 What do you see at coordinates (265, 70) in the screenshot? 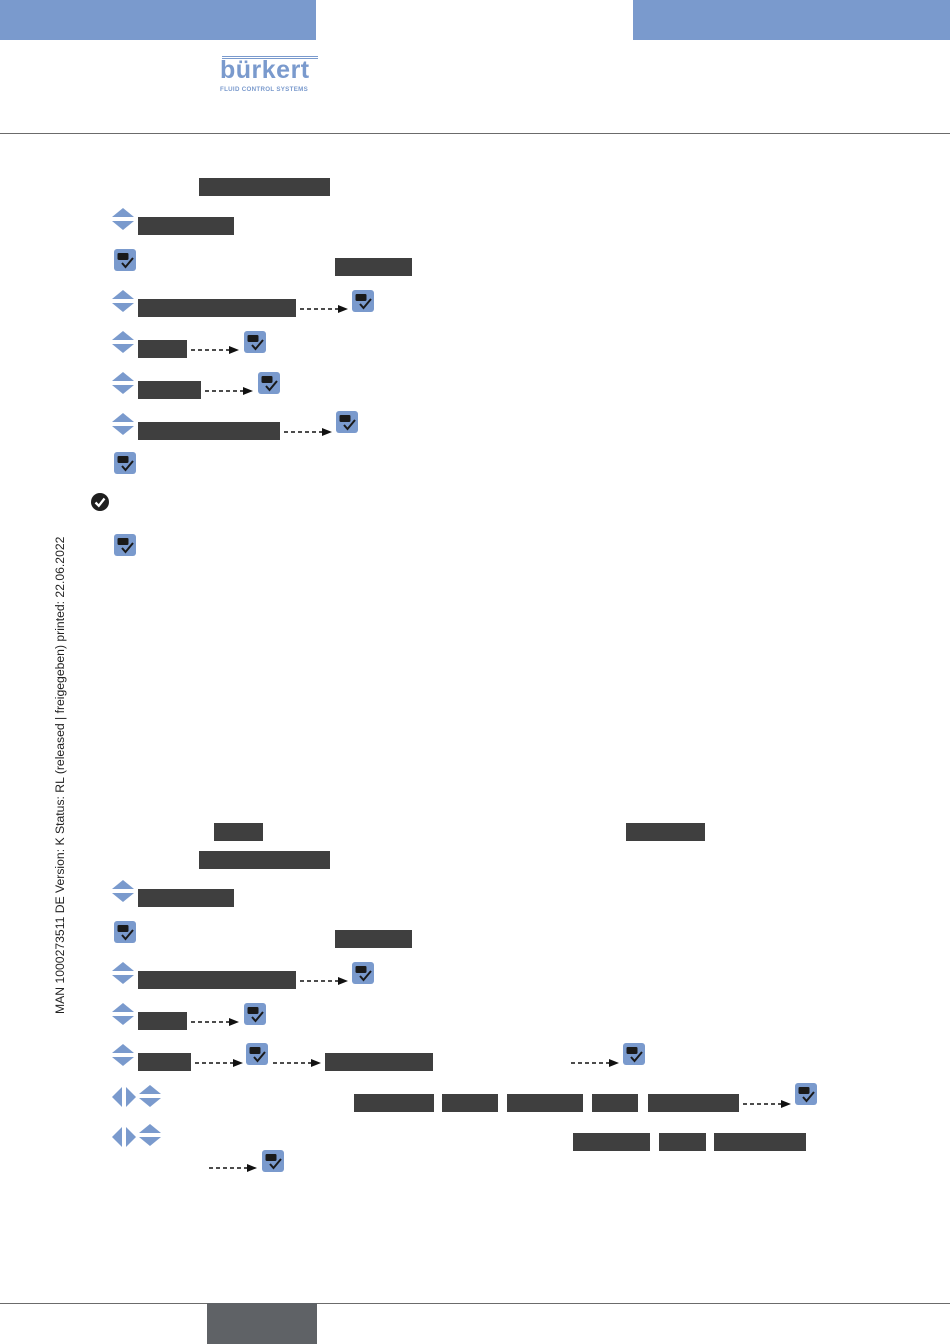
I see `logo-wordmark: bürkert` at bounding box center [265, 70].